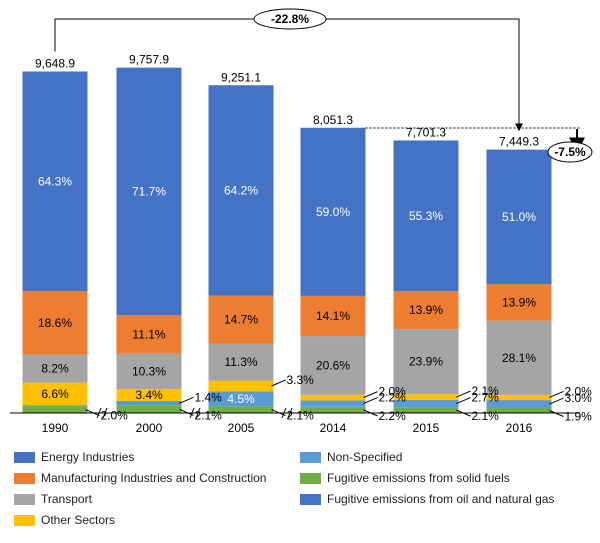  What do you see at coordinates (333, 428) in the screenshot?
I see `category-tick-label: 2014` at bounding box center [333, 428].